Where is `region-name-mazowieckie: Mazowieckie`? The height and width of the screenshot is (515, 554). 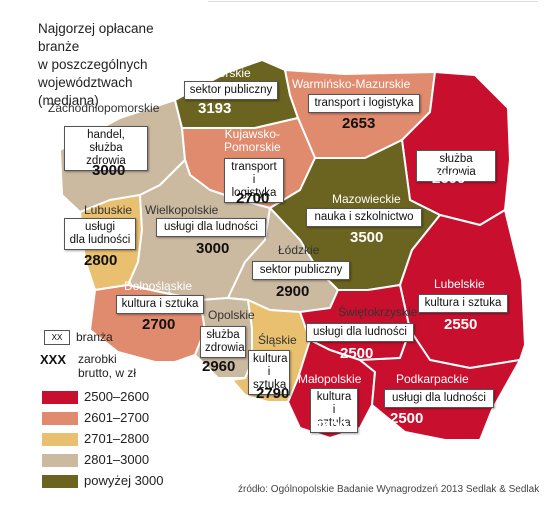
region-name-mazowieckie: Mazowieckie is located at coordinates (366, 199).